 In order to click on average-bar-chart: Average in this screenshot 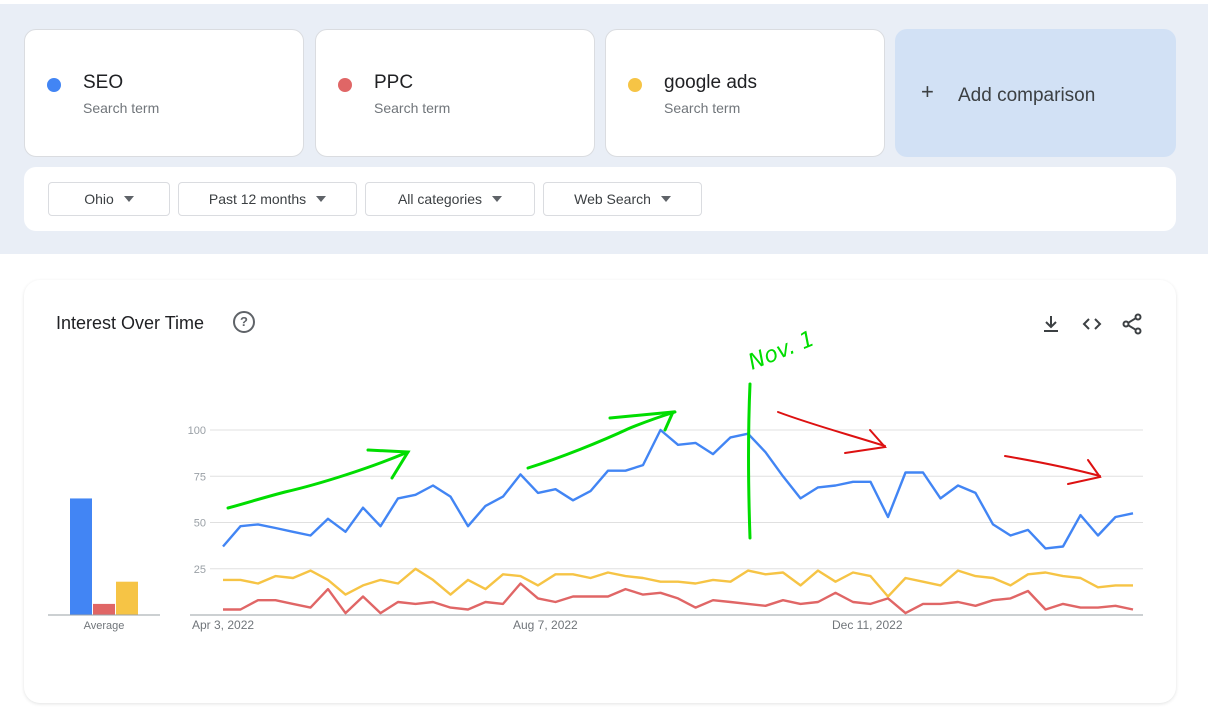, I will do `click(104, 565)`.